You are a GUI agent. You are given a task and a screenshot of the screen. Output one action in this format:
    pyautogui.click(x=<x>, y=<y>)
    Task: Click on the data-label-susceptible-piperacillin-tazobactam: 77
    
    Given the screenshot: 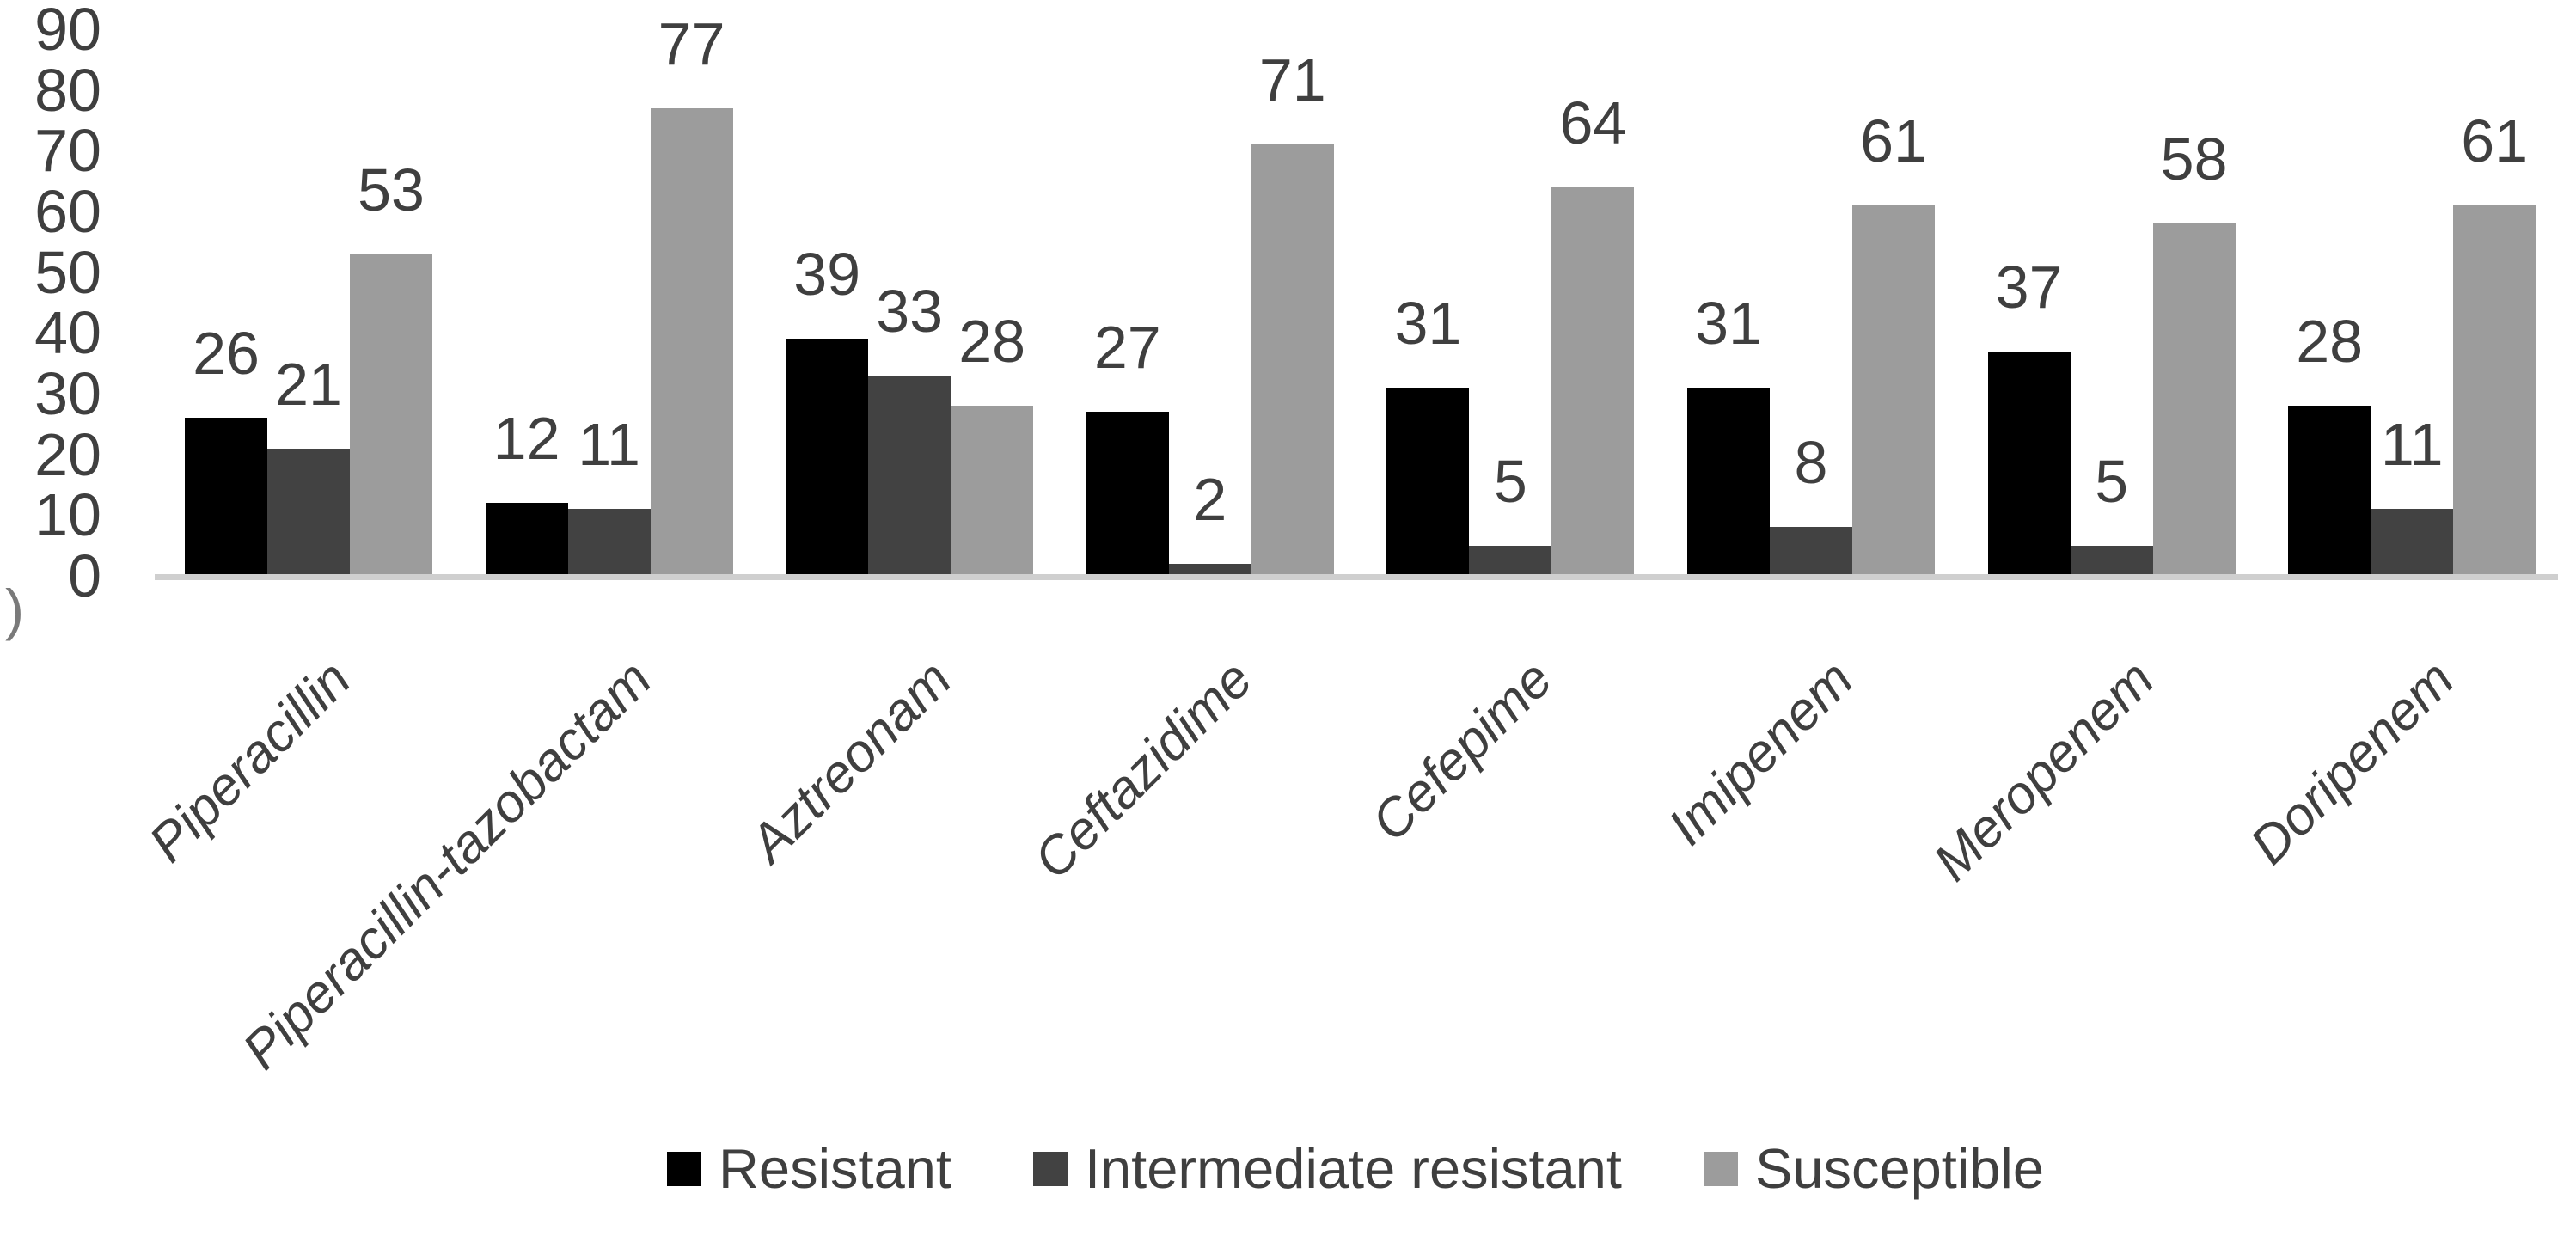 What is the action you would take?
    pyautogui.click(x=691, y=43)
    